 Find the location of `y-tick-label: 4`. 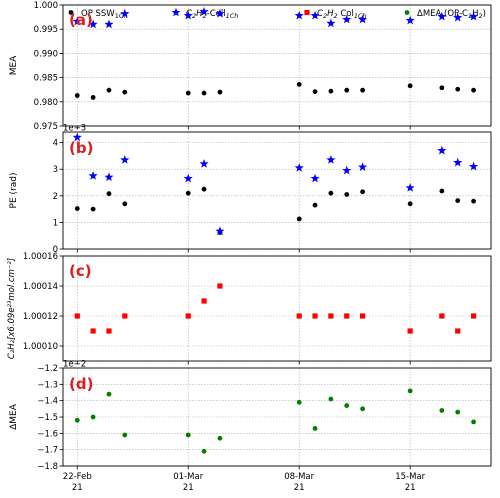

y-tick-label: 4 is located at coordinates (55, 144).